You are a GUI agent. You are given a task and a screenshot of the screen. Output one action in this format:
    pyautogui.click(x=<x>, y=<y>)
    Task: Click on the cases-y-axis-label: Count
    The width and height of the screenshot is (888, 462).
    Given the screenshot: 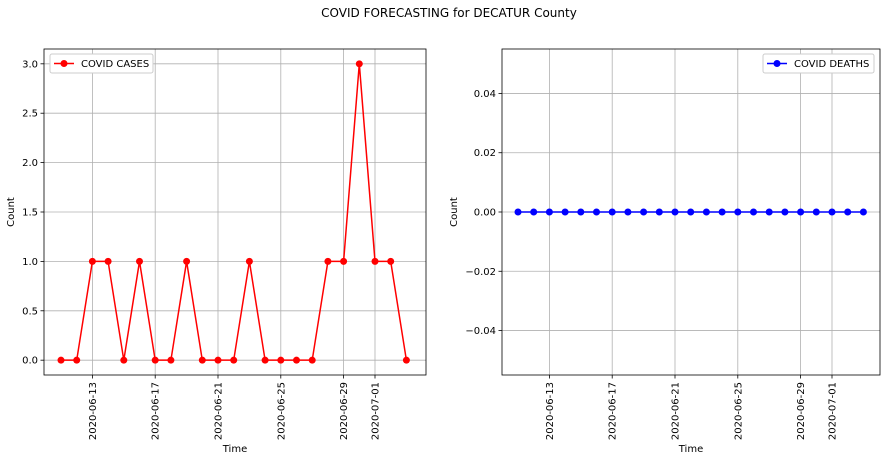 What is the action you would take?
    pyautogui.click(x=11, y=212)
    